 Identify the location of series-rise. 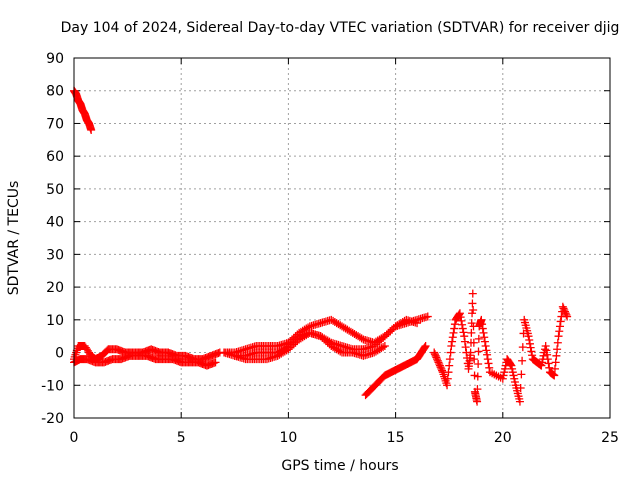
(395, 371).